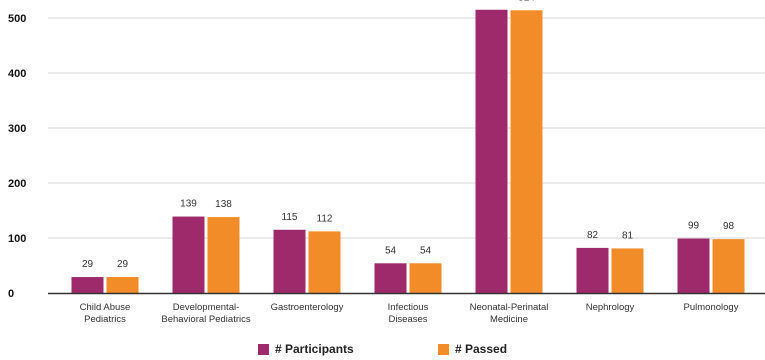 The height and width of the screenshot is (360, 765). What do you see at coordinates (491, 1) in the screenshot?
I see `data-label: 515` at bounding box center [491, 1].